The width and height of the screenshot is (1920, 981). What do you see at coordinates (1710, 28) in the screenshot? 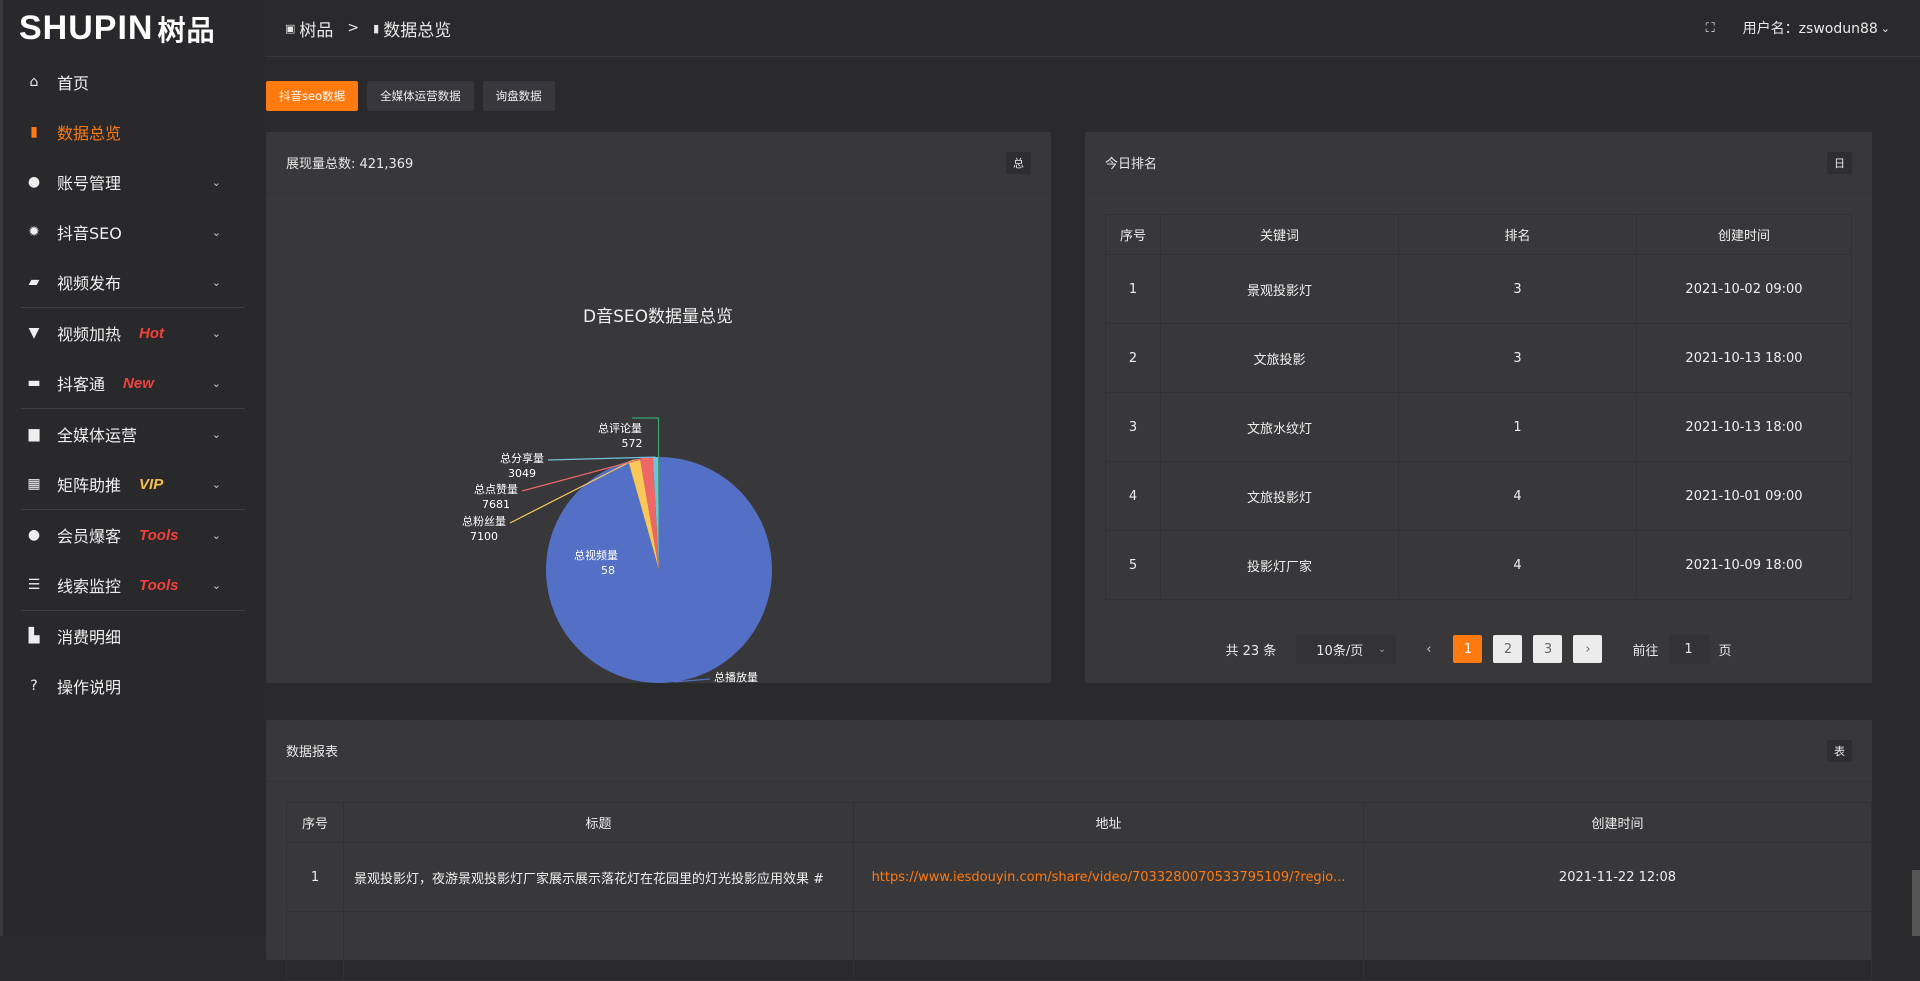
I see `fullscreen-icon: ⛶` at bounding box center [1710, 28].